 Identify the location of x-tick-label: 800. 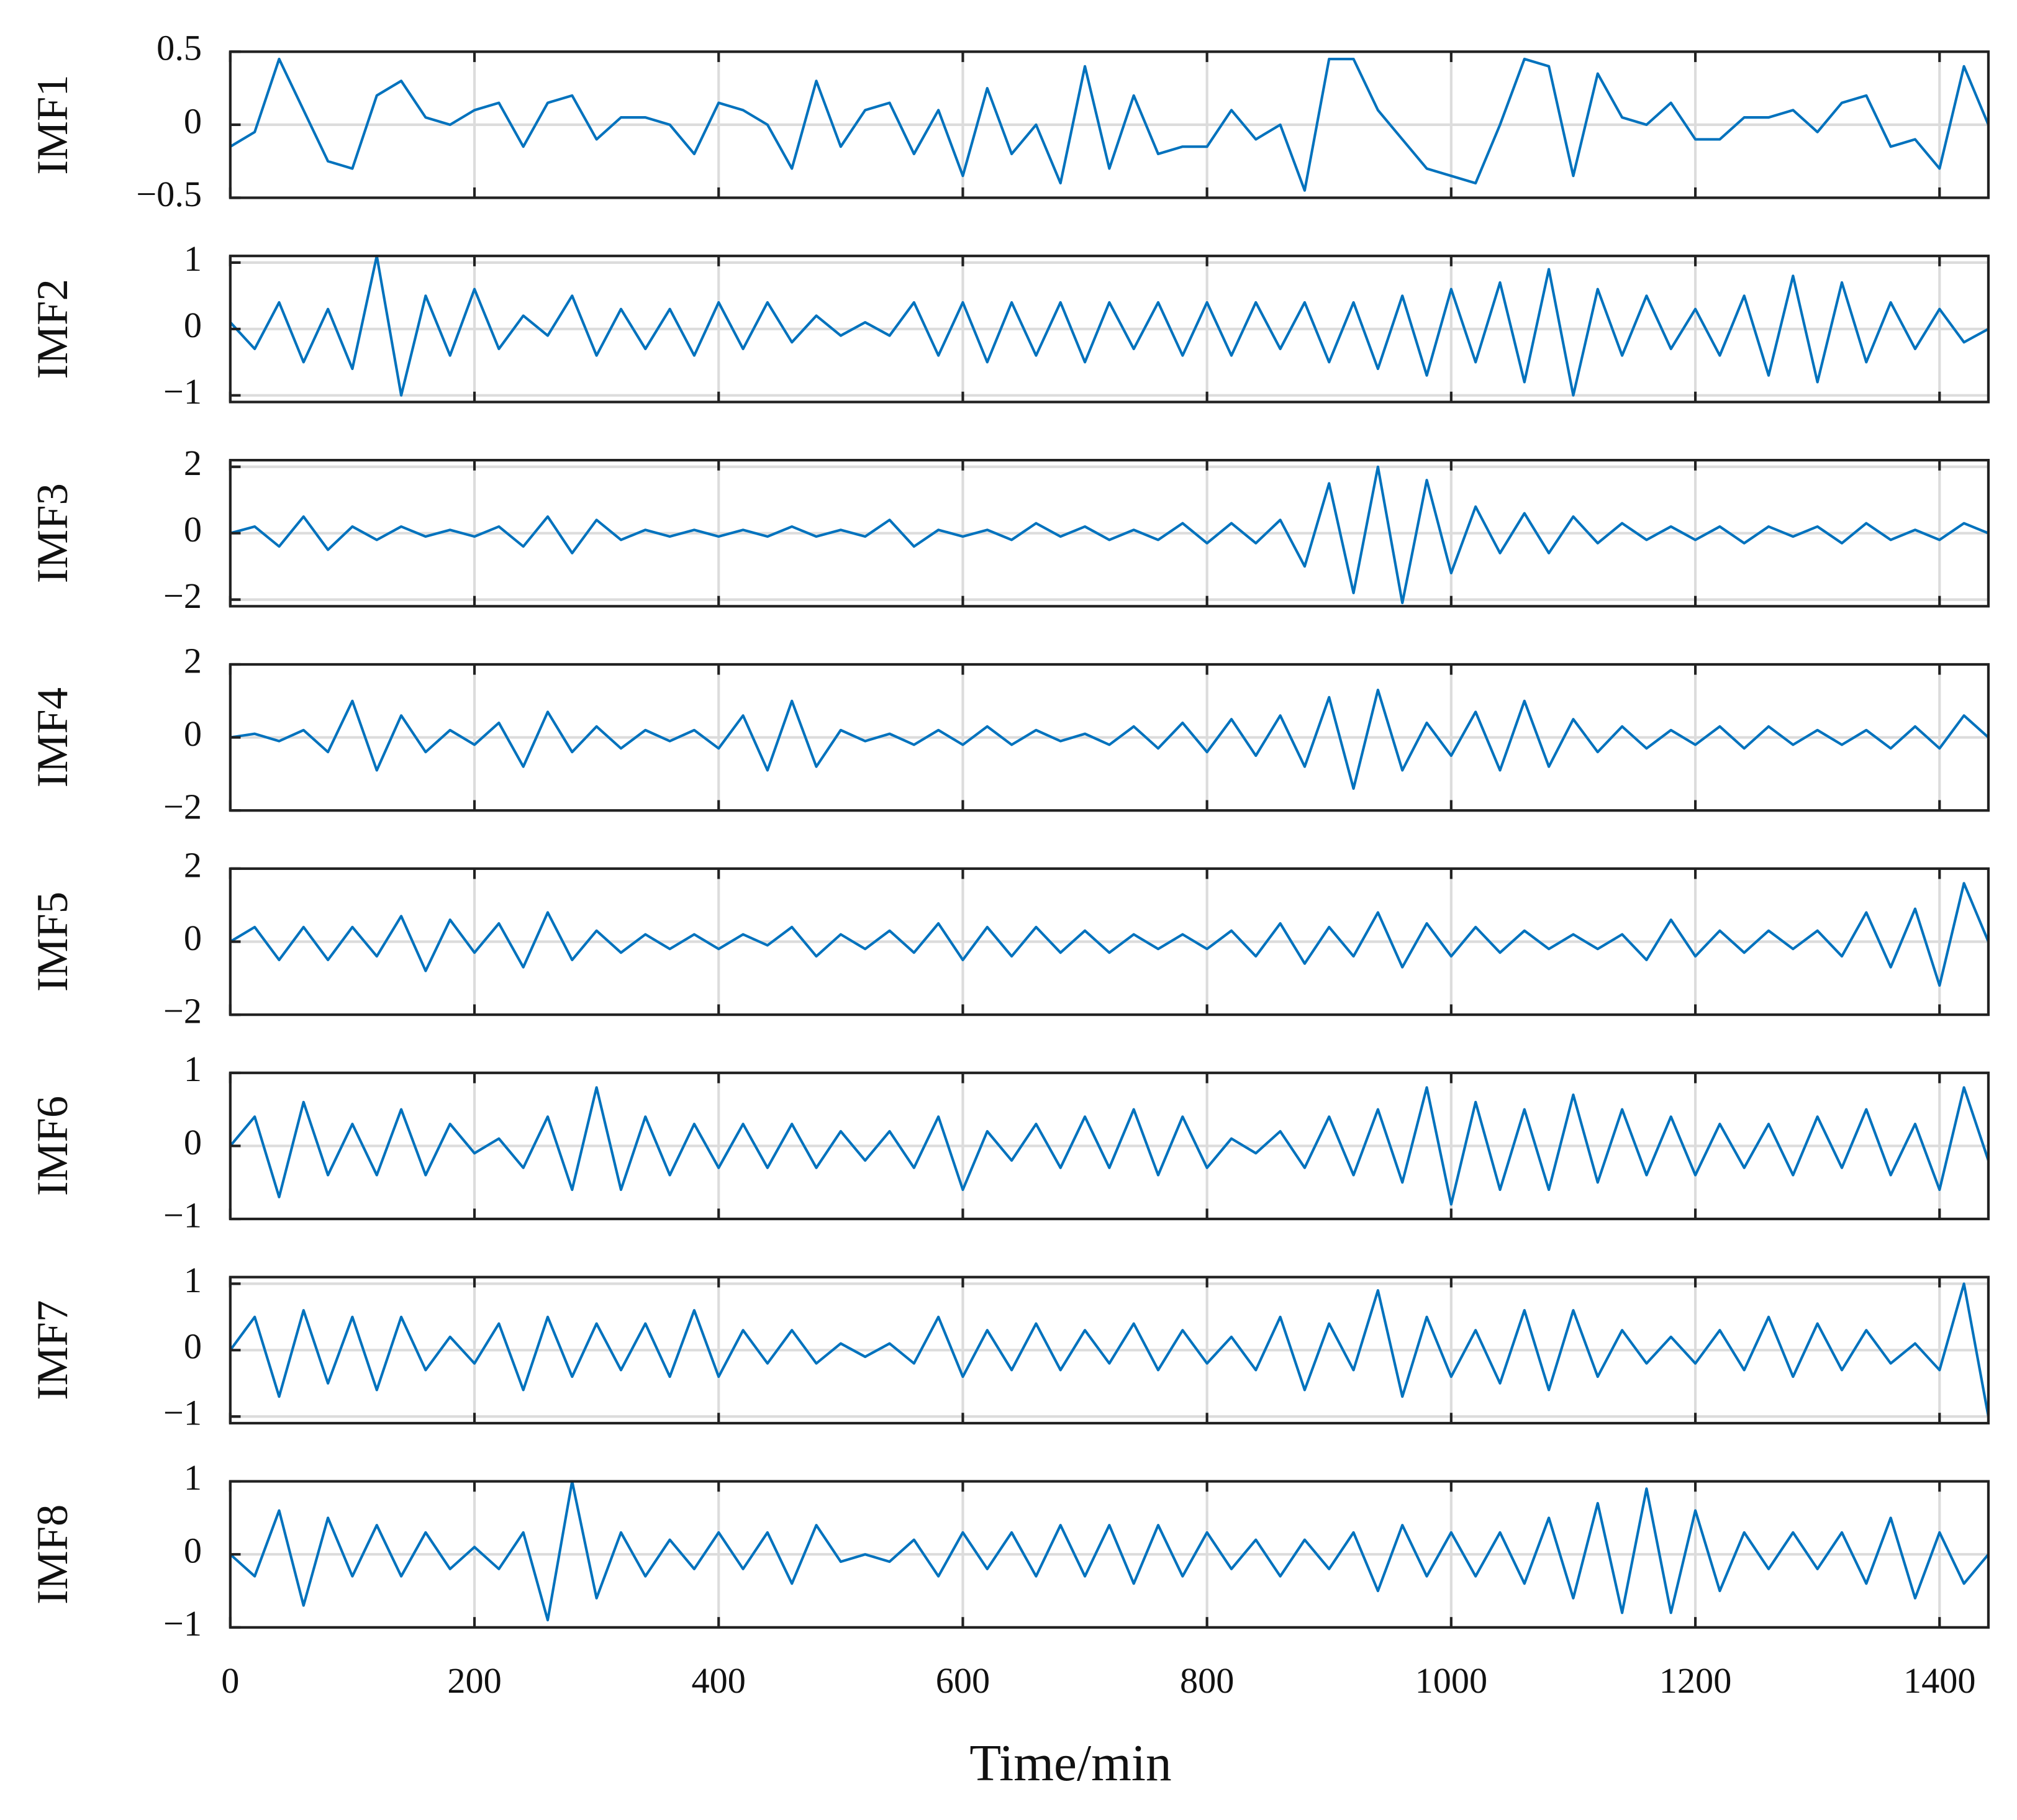
(1207, 1680).